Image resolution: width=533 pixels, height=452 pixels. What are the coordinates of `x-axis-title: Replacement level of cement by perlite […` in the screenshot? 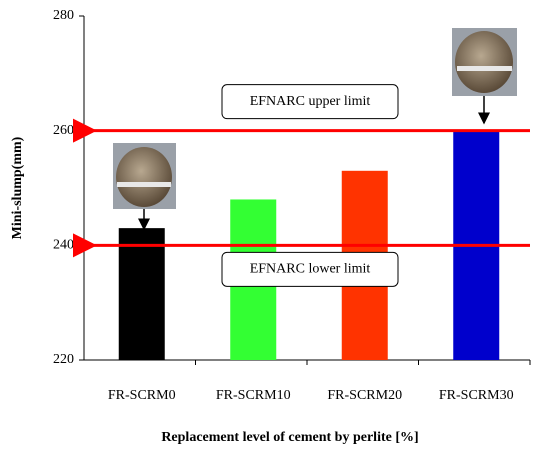 It's located at (289, 437).